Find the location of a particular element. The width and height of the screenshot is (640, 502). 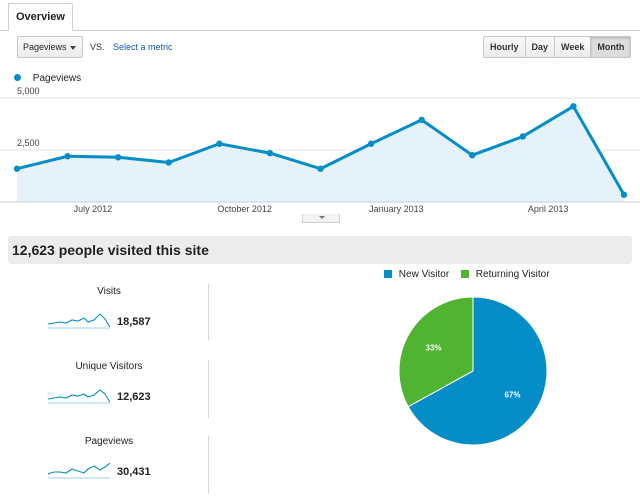

chart-legend-label: Pageviews is located at coordinates (57, 78).